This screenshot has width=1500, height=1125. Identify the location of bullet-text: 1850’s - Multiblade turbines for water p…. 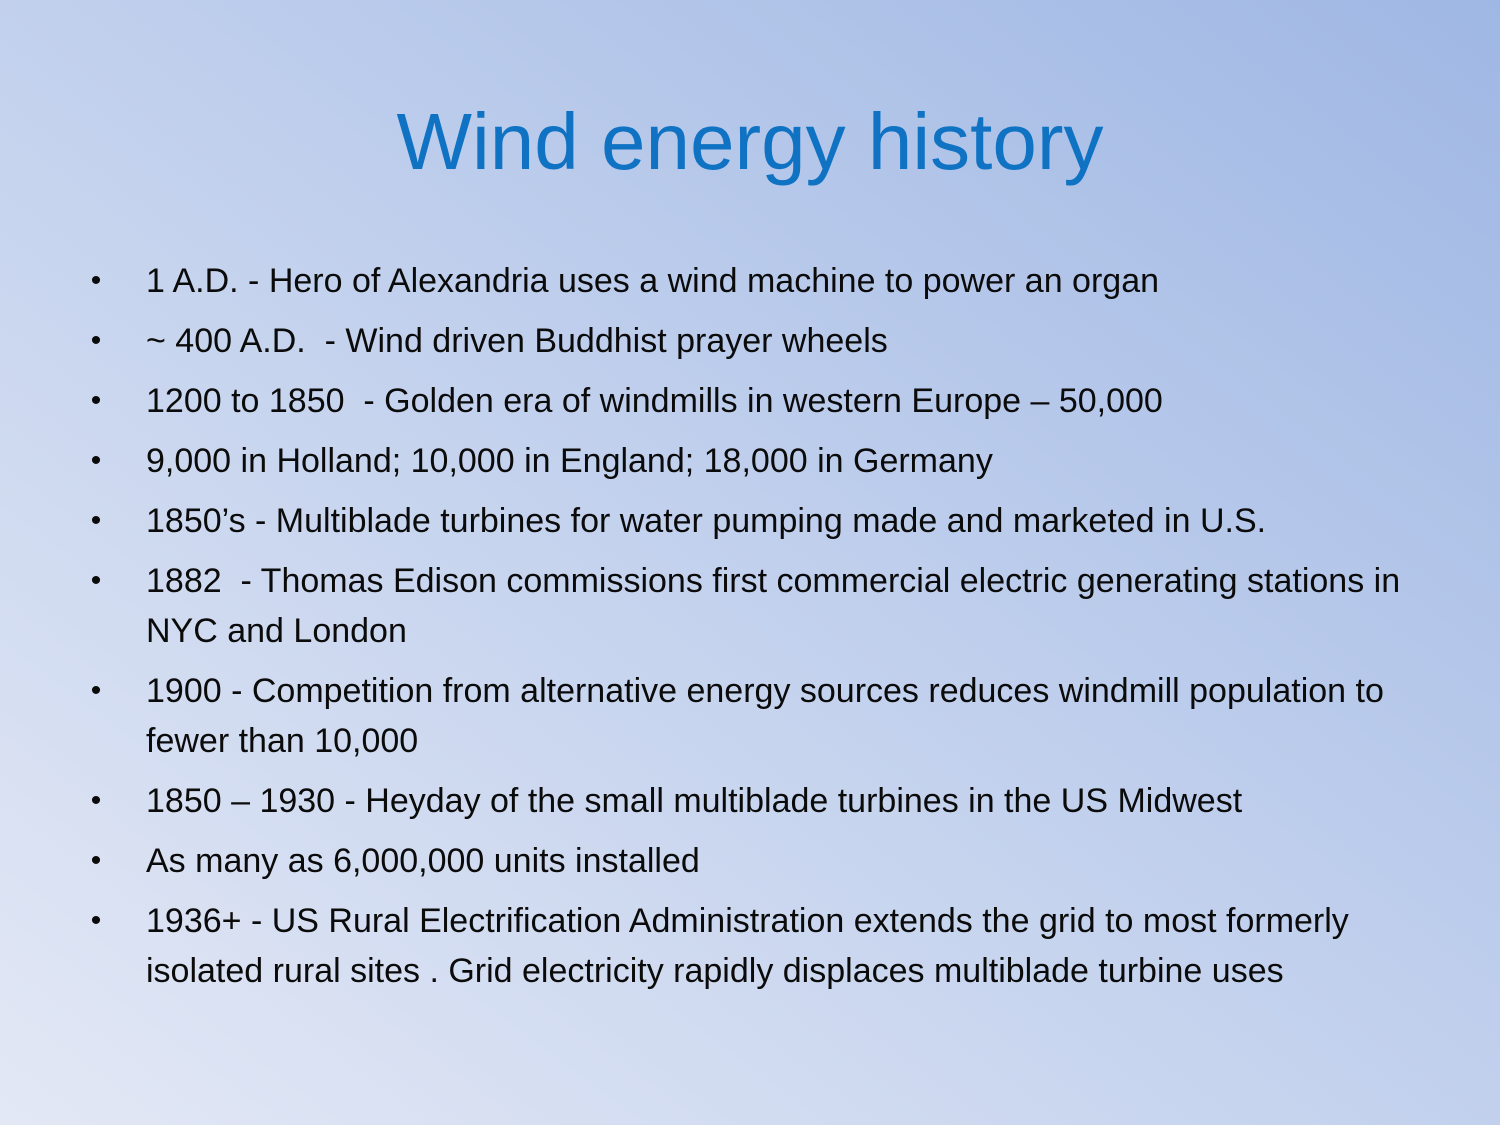
(706, 521).